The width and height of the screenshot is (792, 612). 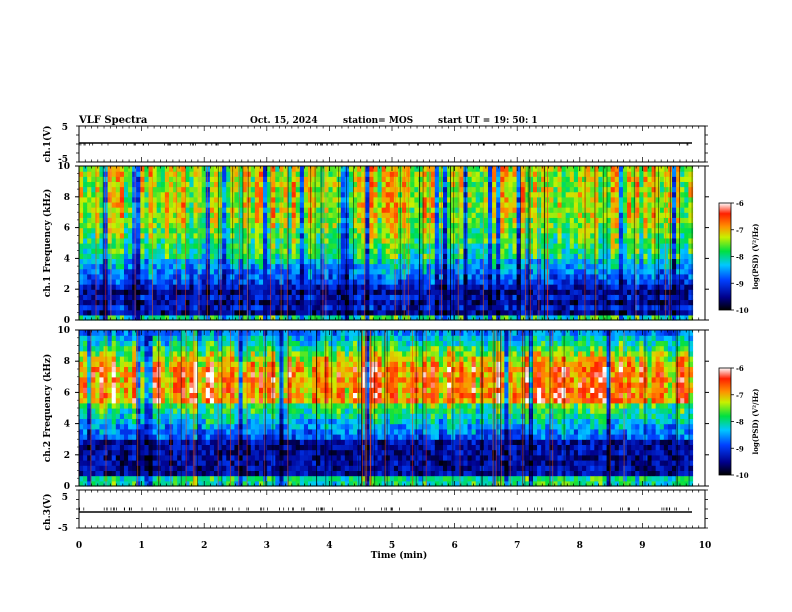 I want to click on start-time-label: start UT = 19: 50: 1, so click(x=488, y=121).